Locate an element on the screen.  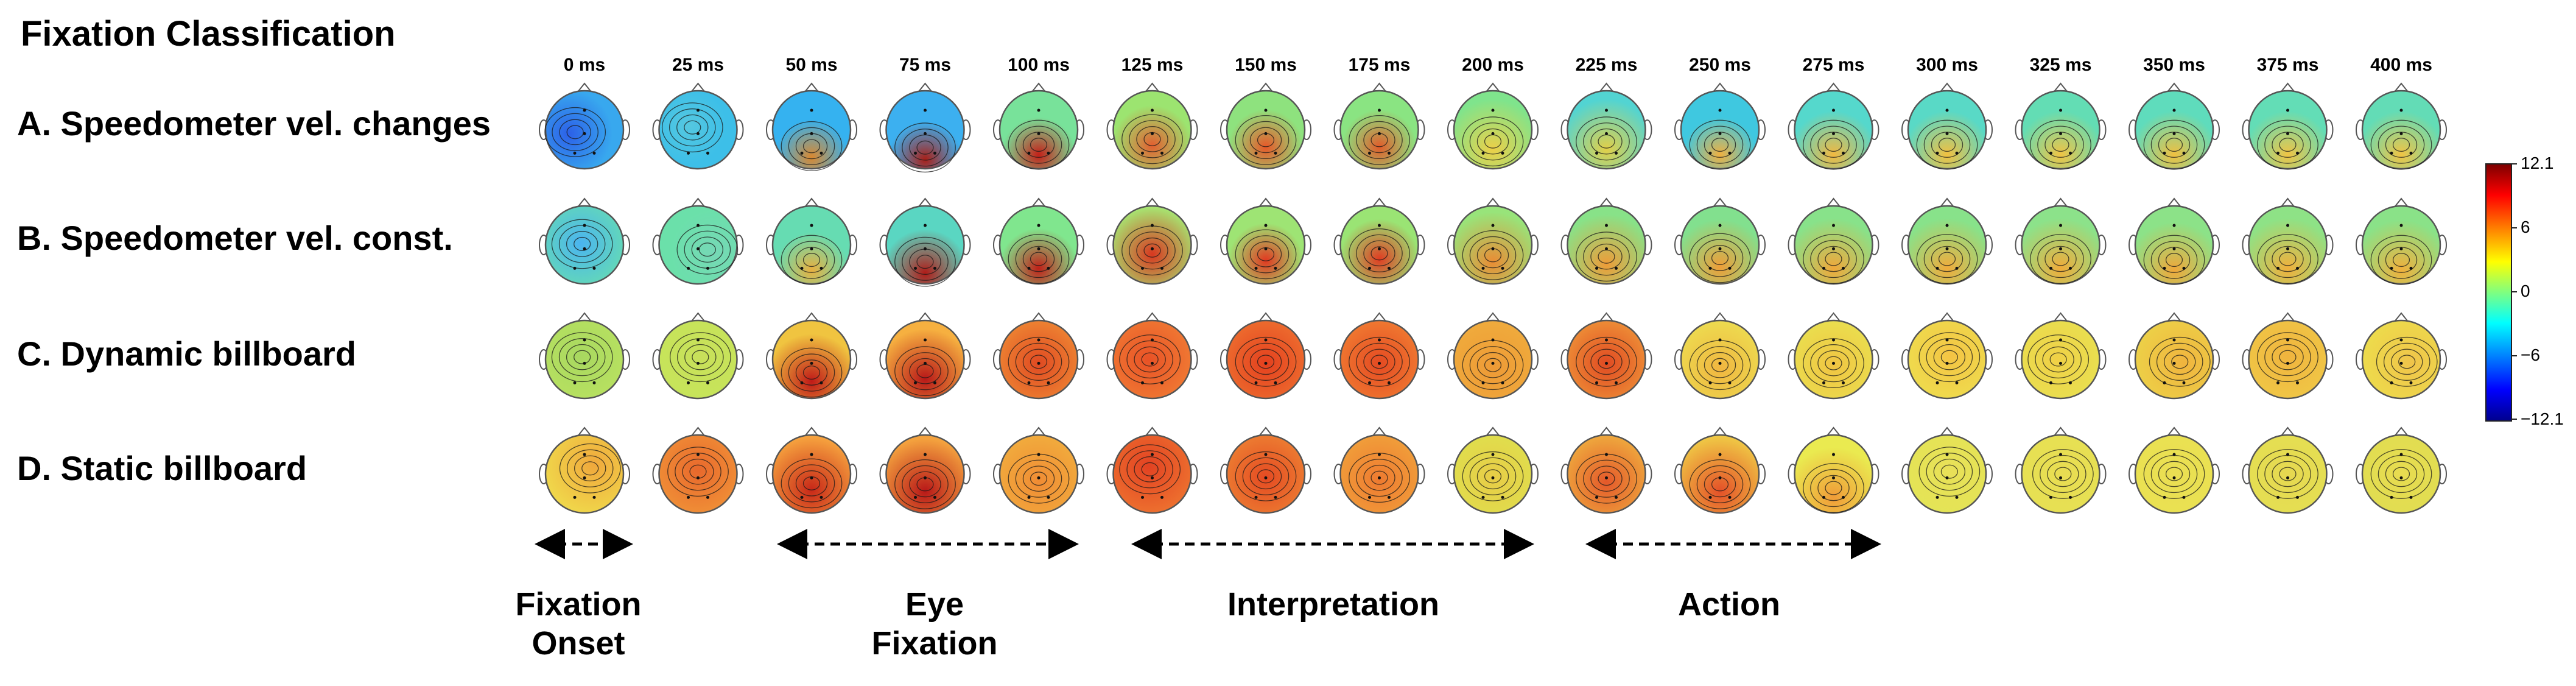
time-label: 325 ms is located at coordinates (2060, 65).